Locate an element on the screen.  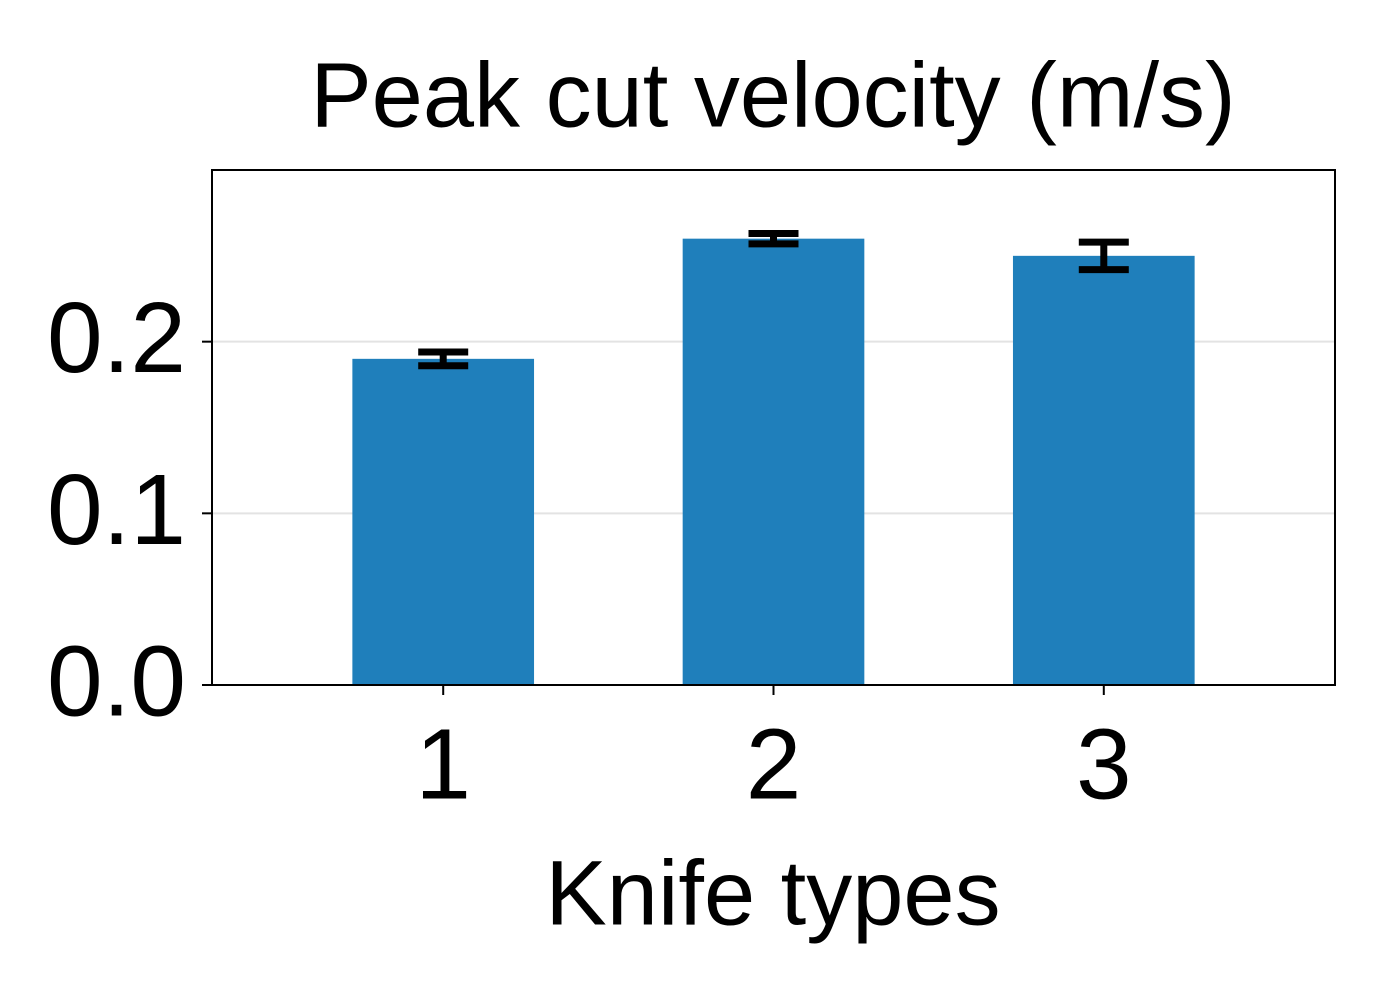
x-axis-label: Knife types is located at coordinates (772, 893).